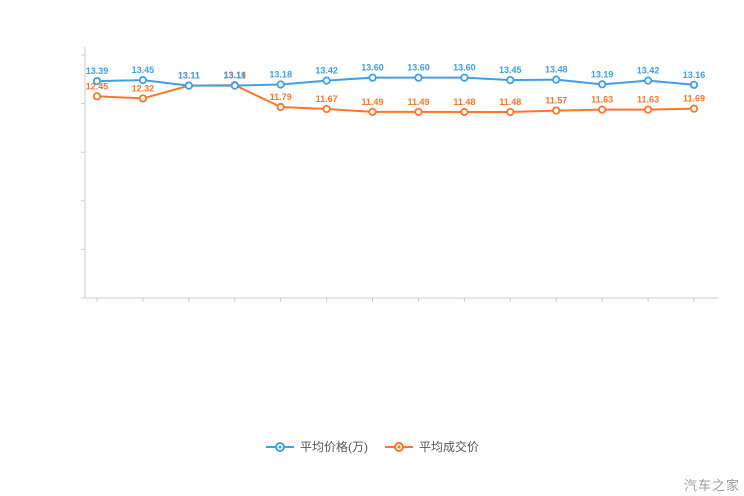 The image size is (744, 496). I want to click on svg-text: 12.32, so click(143, 88).